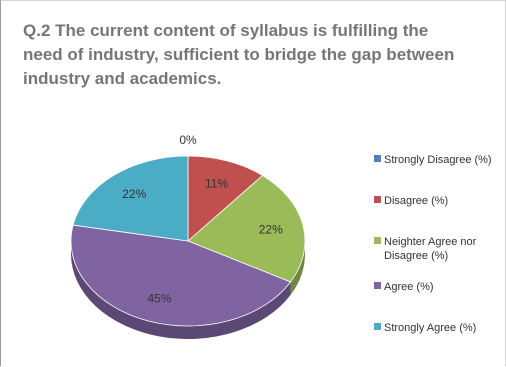 Image resolution: width=506 pixels, height=367 pixels. I want to click on pie-slice-strongly-agree, so click(130, 198).